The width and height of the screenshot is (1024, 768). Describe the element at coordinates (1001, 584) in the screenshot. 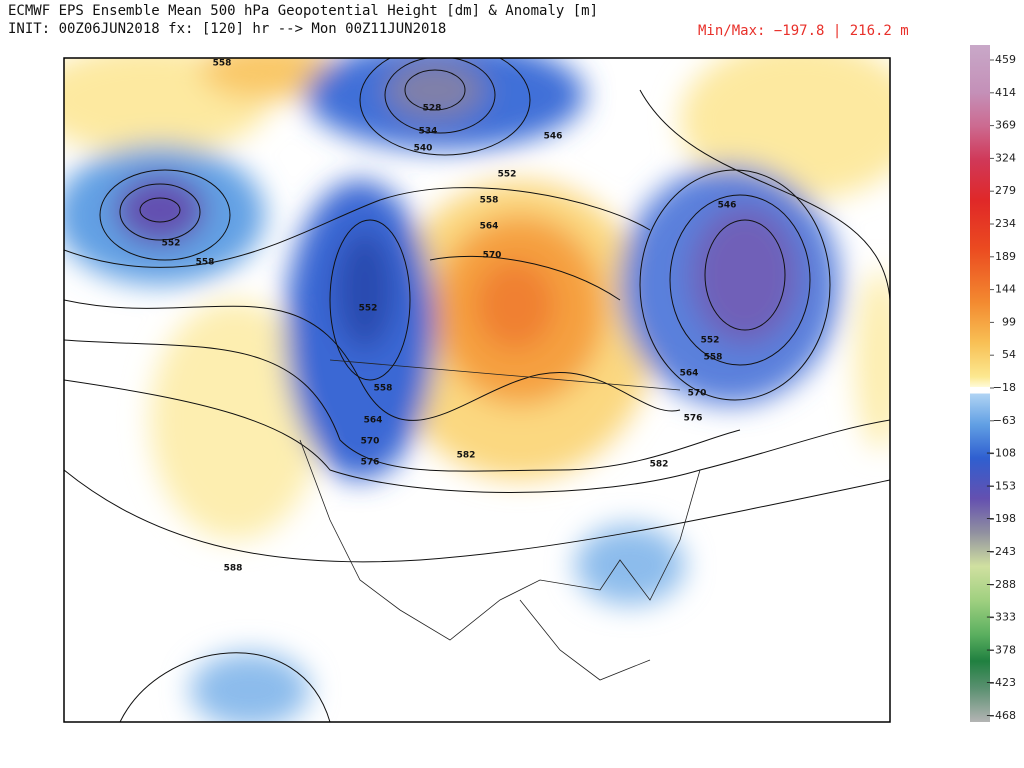

I see `colorbar-label: −288` at that location.